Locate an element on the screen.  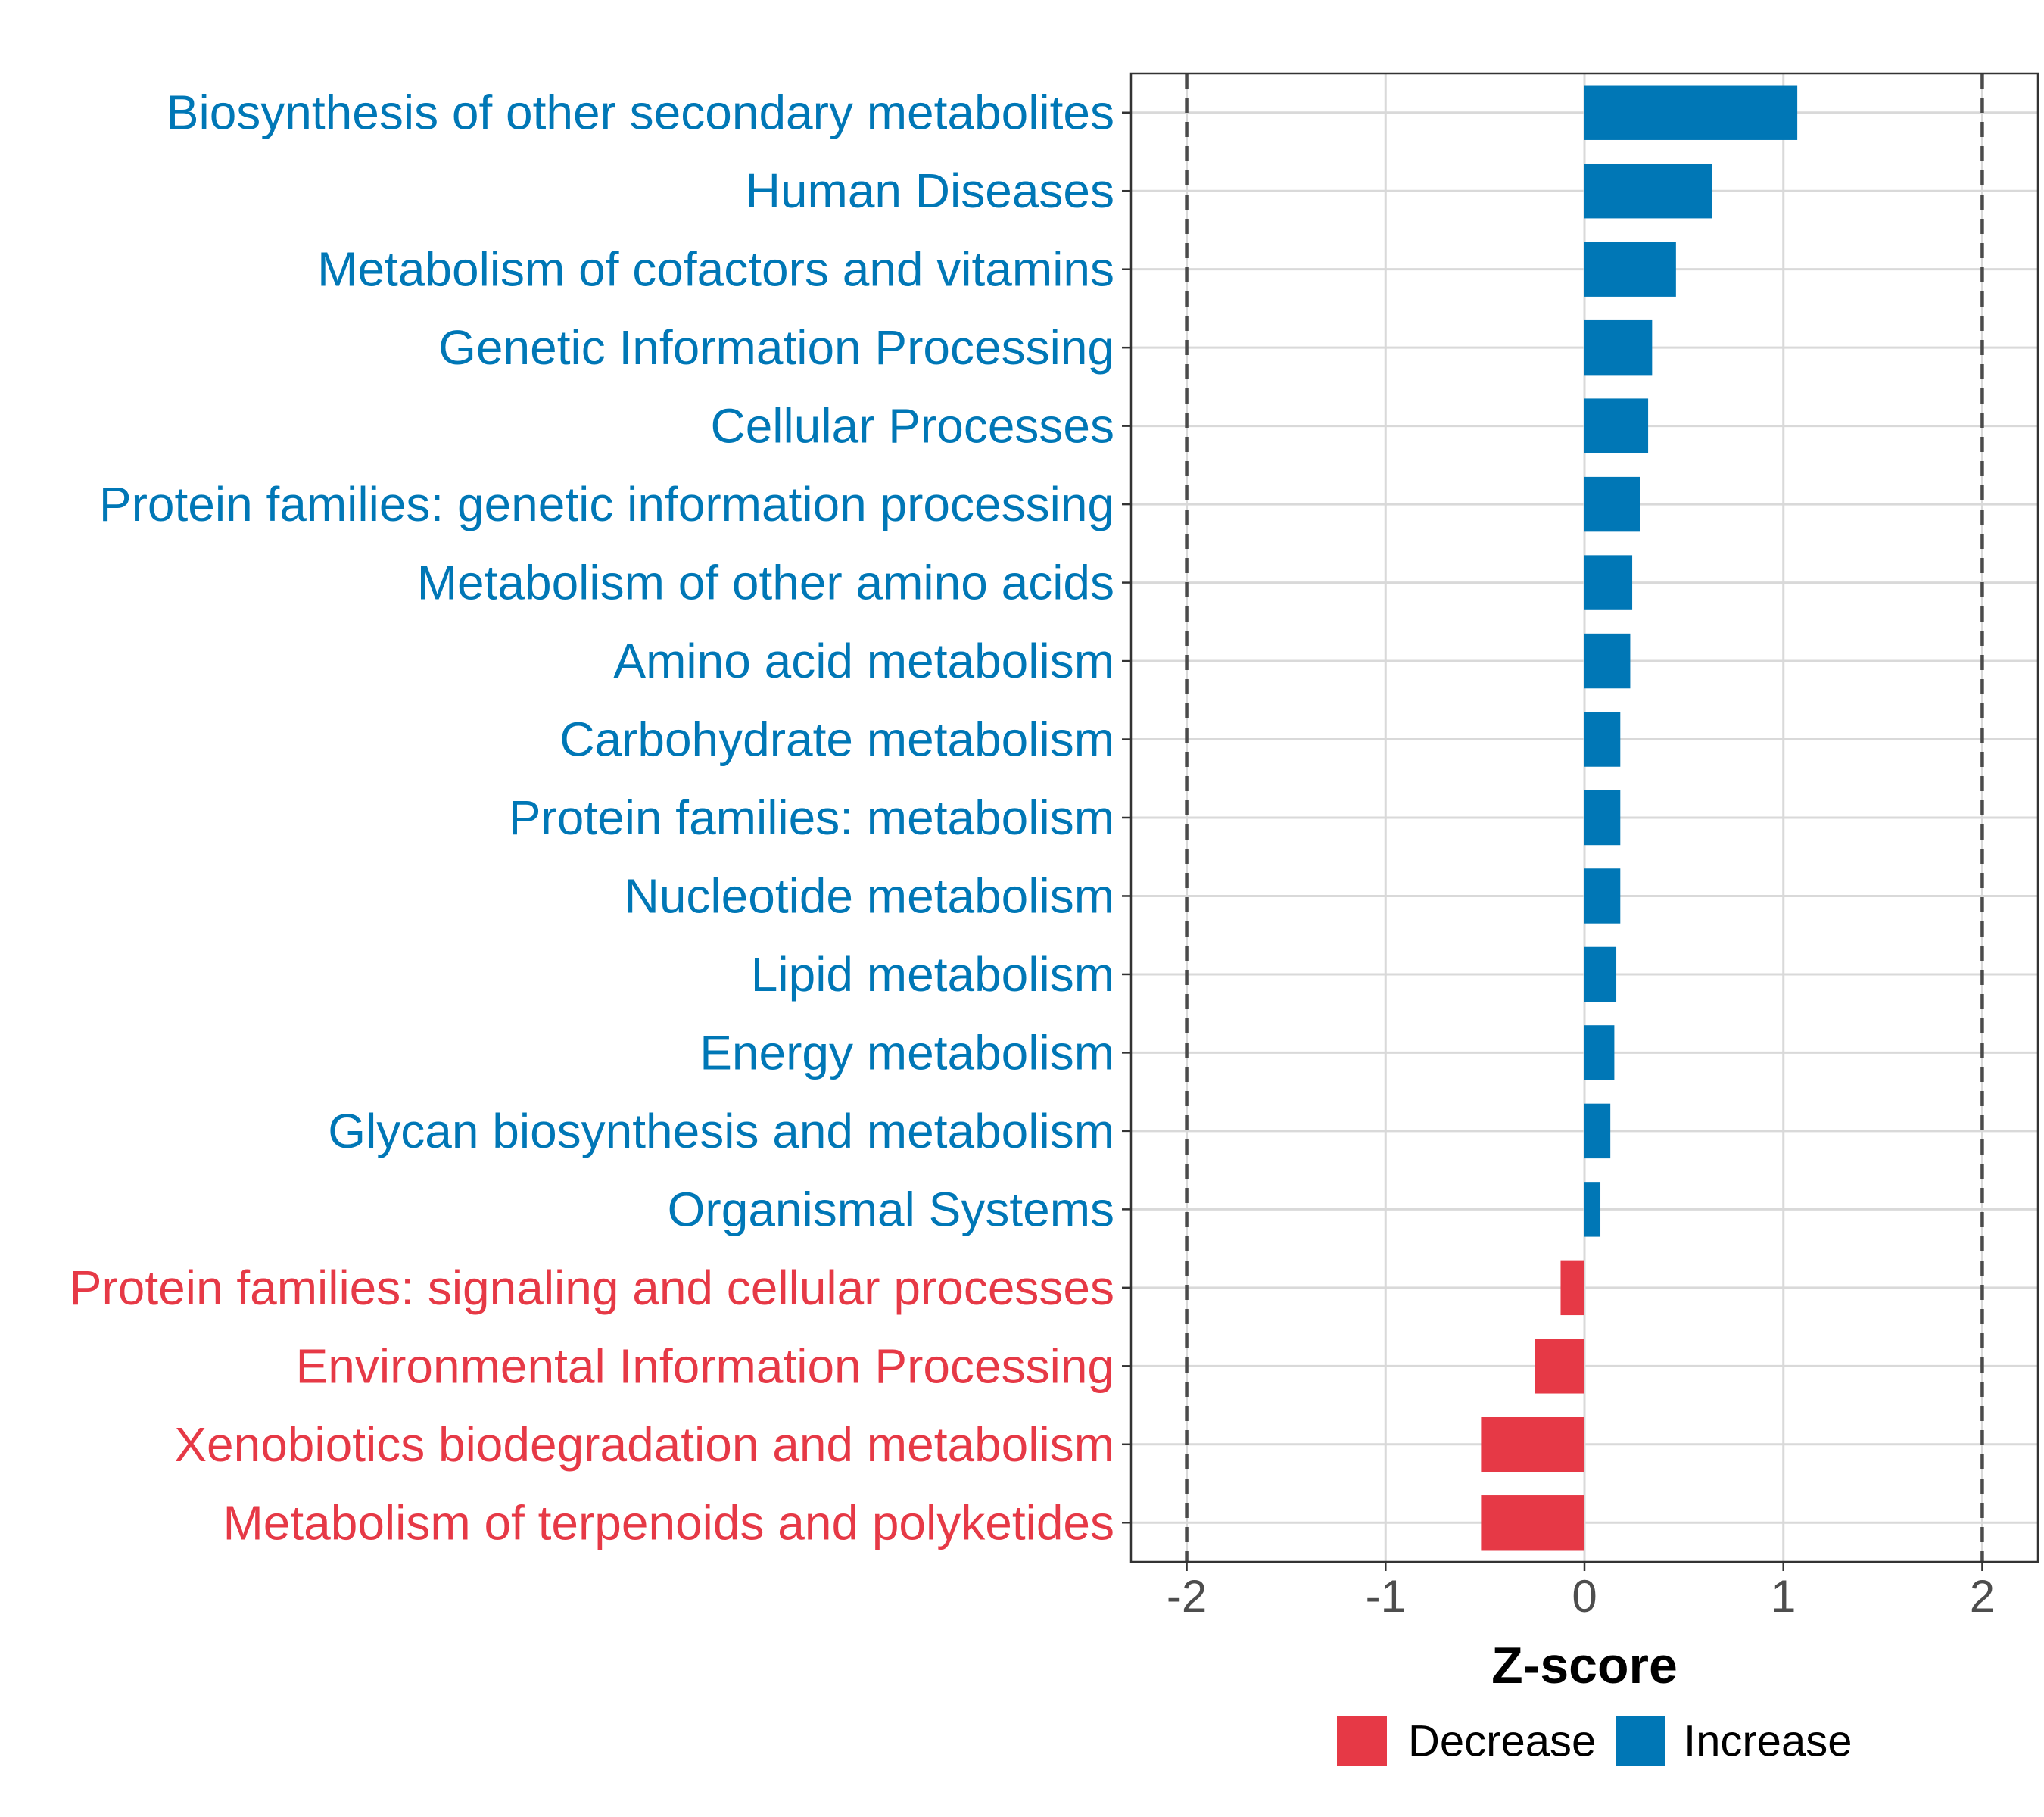
category-label: Lipid metabolism is located at coordinates (933, 974).